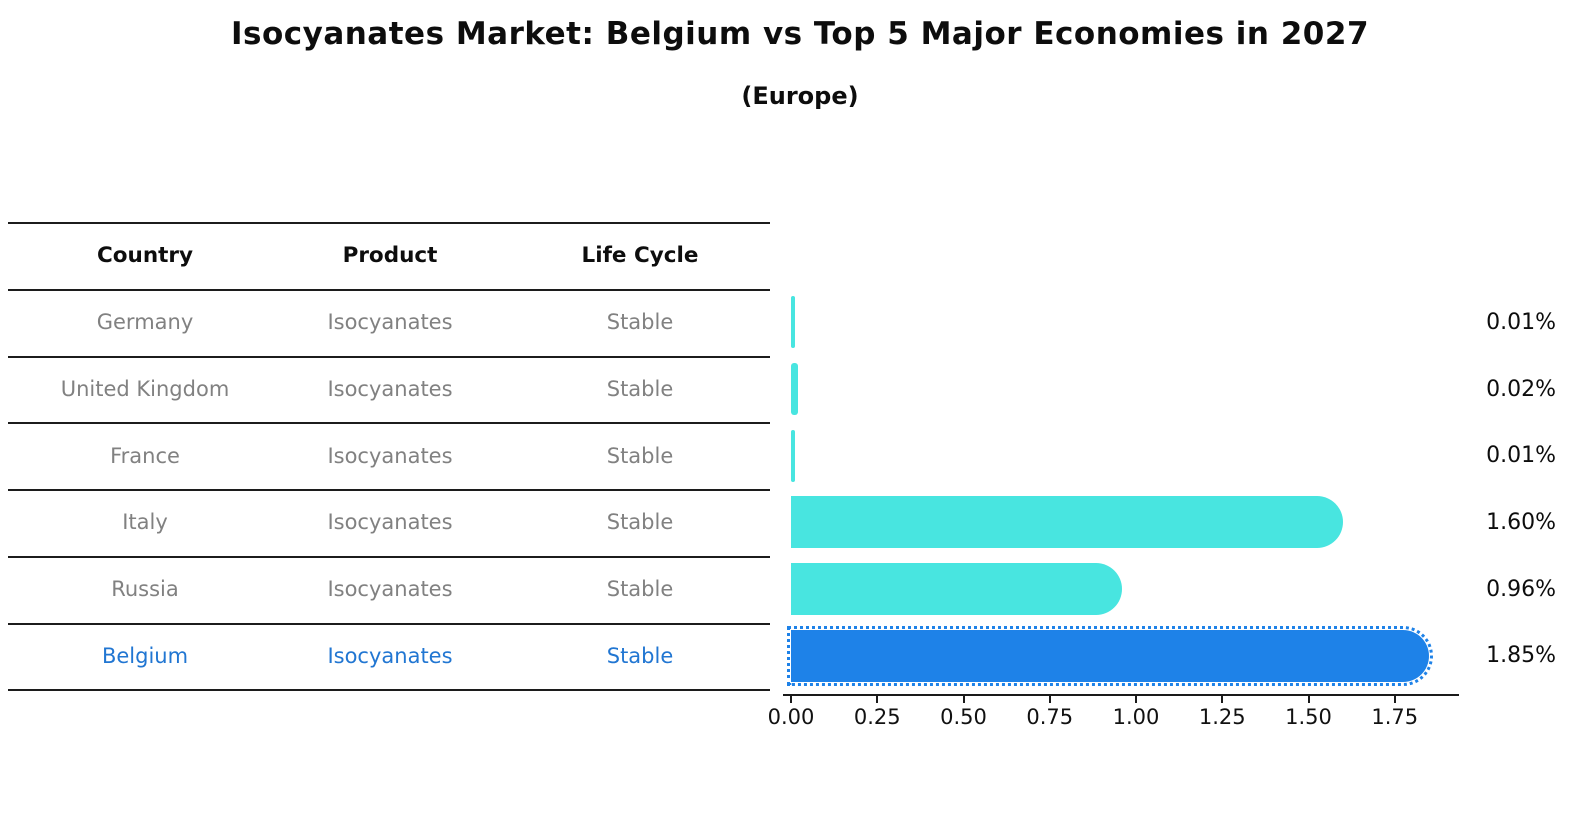  What do you see at coordinates (1121, 695) in the screenshot?
I see `x-axis-line` at bounding box center [1121, 695].